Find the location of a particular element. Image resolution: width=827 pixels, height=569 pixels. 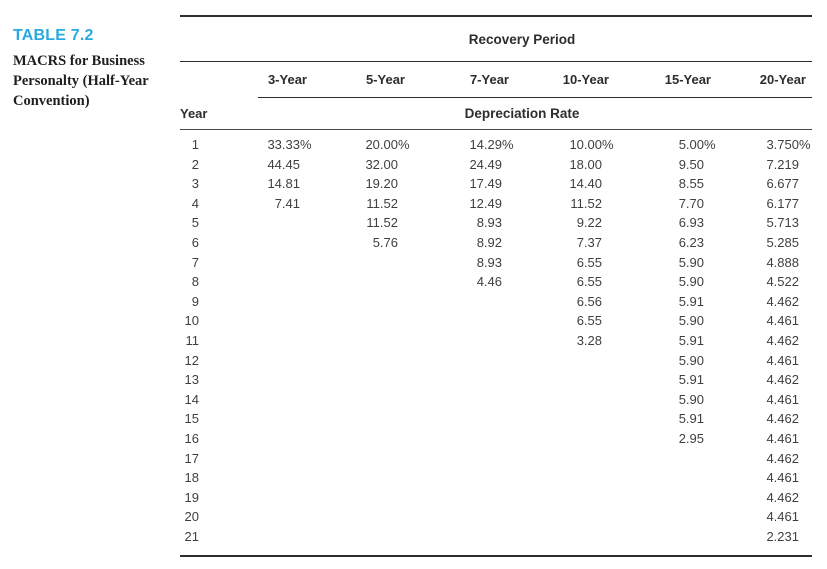

rate-cell: 5.713 is located at coordinates (764, 223).